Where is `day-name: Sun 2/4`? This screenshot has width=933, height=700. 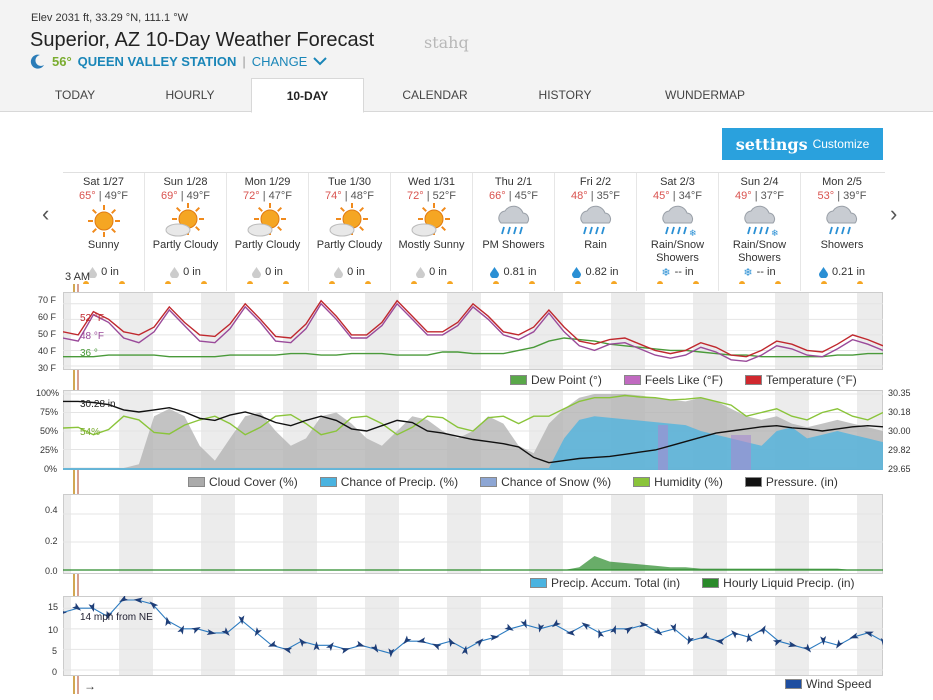 day-name: Sun 2/4 is located at coordinates (759, 182).